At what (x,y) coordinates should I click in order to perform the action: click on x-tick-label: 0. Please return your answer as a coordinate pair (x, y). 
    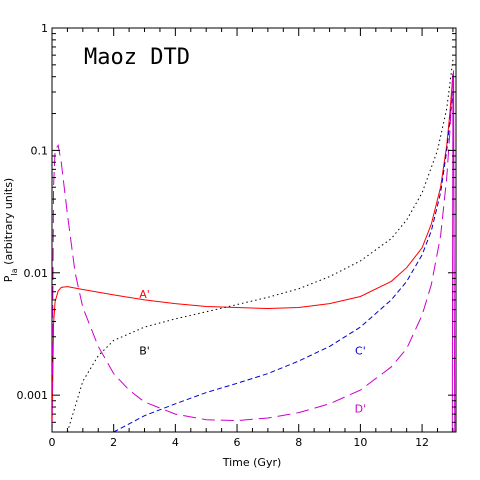
    Looking at the image, I should click on (52, 442).